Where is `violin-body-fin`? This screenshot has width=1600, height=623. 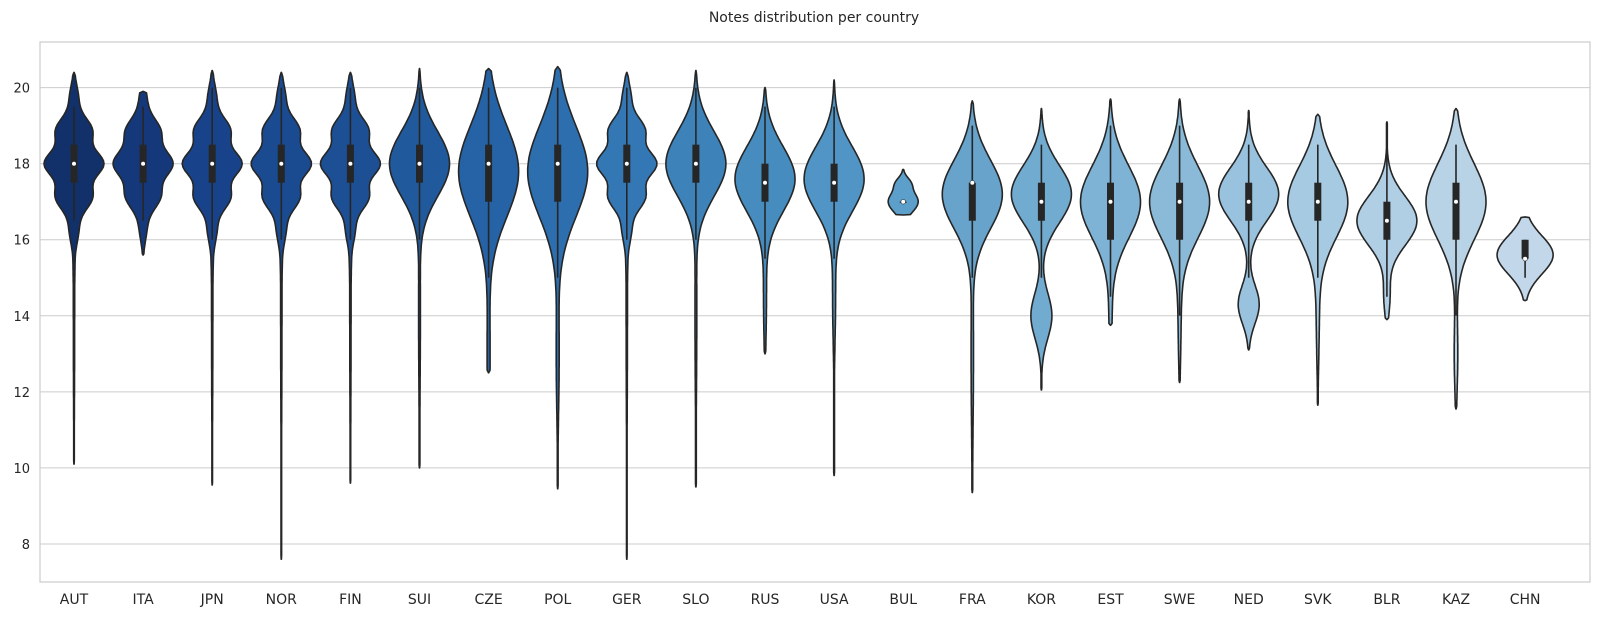
violin-body-fin is located at coordinates (350, 277).